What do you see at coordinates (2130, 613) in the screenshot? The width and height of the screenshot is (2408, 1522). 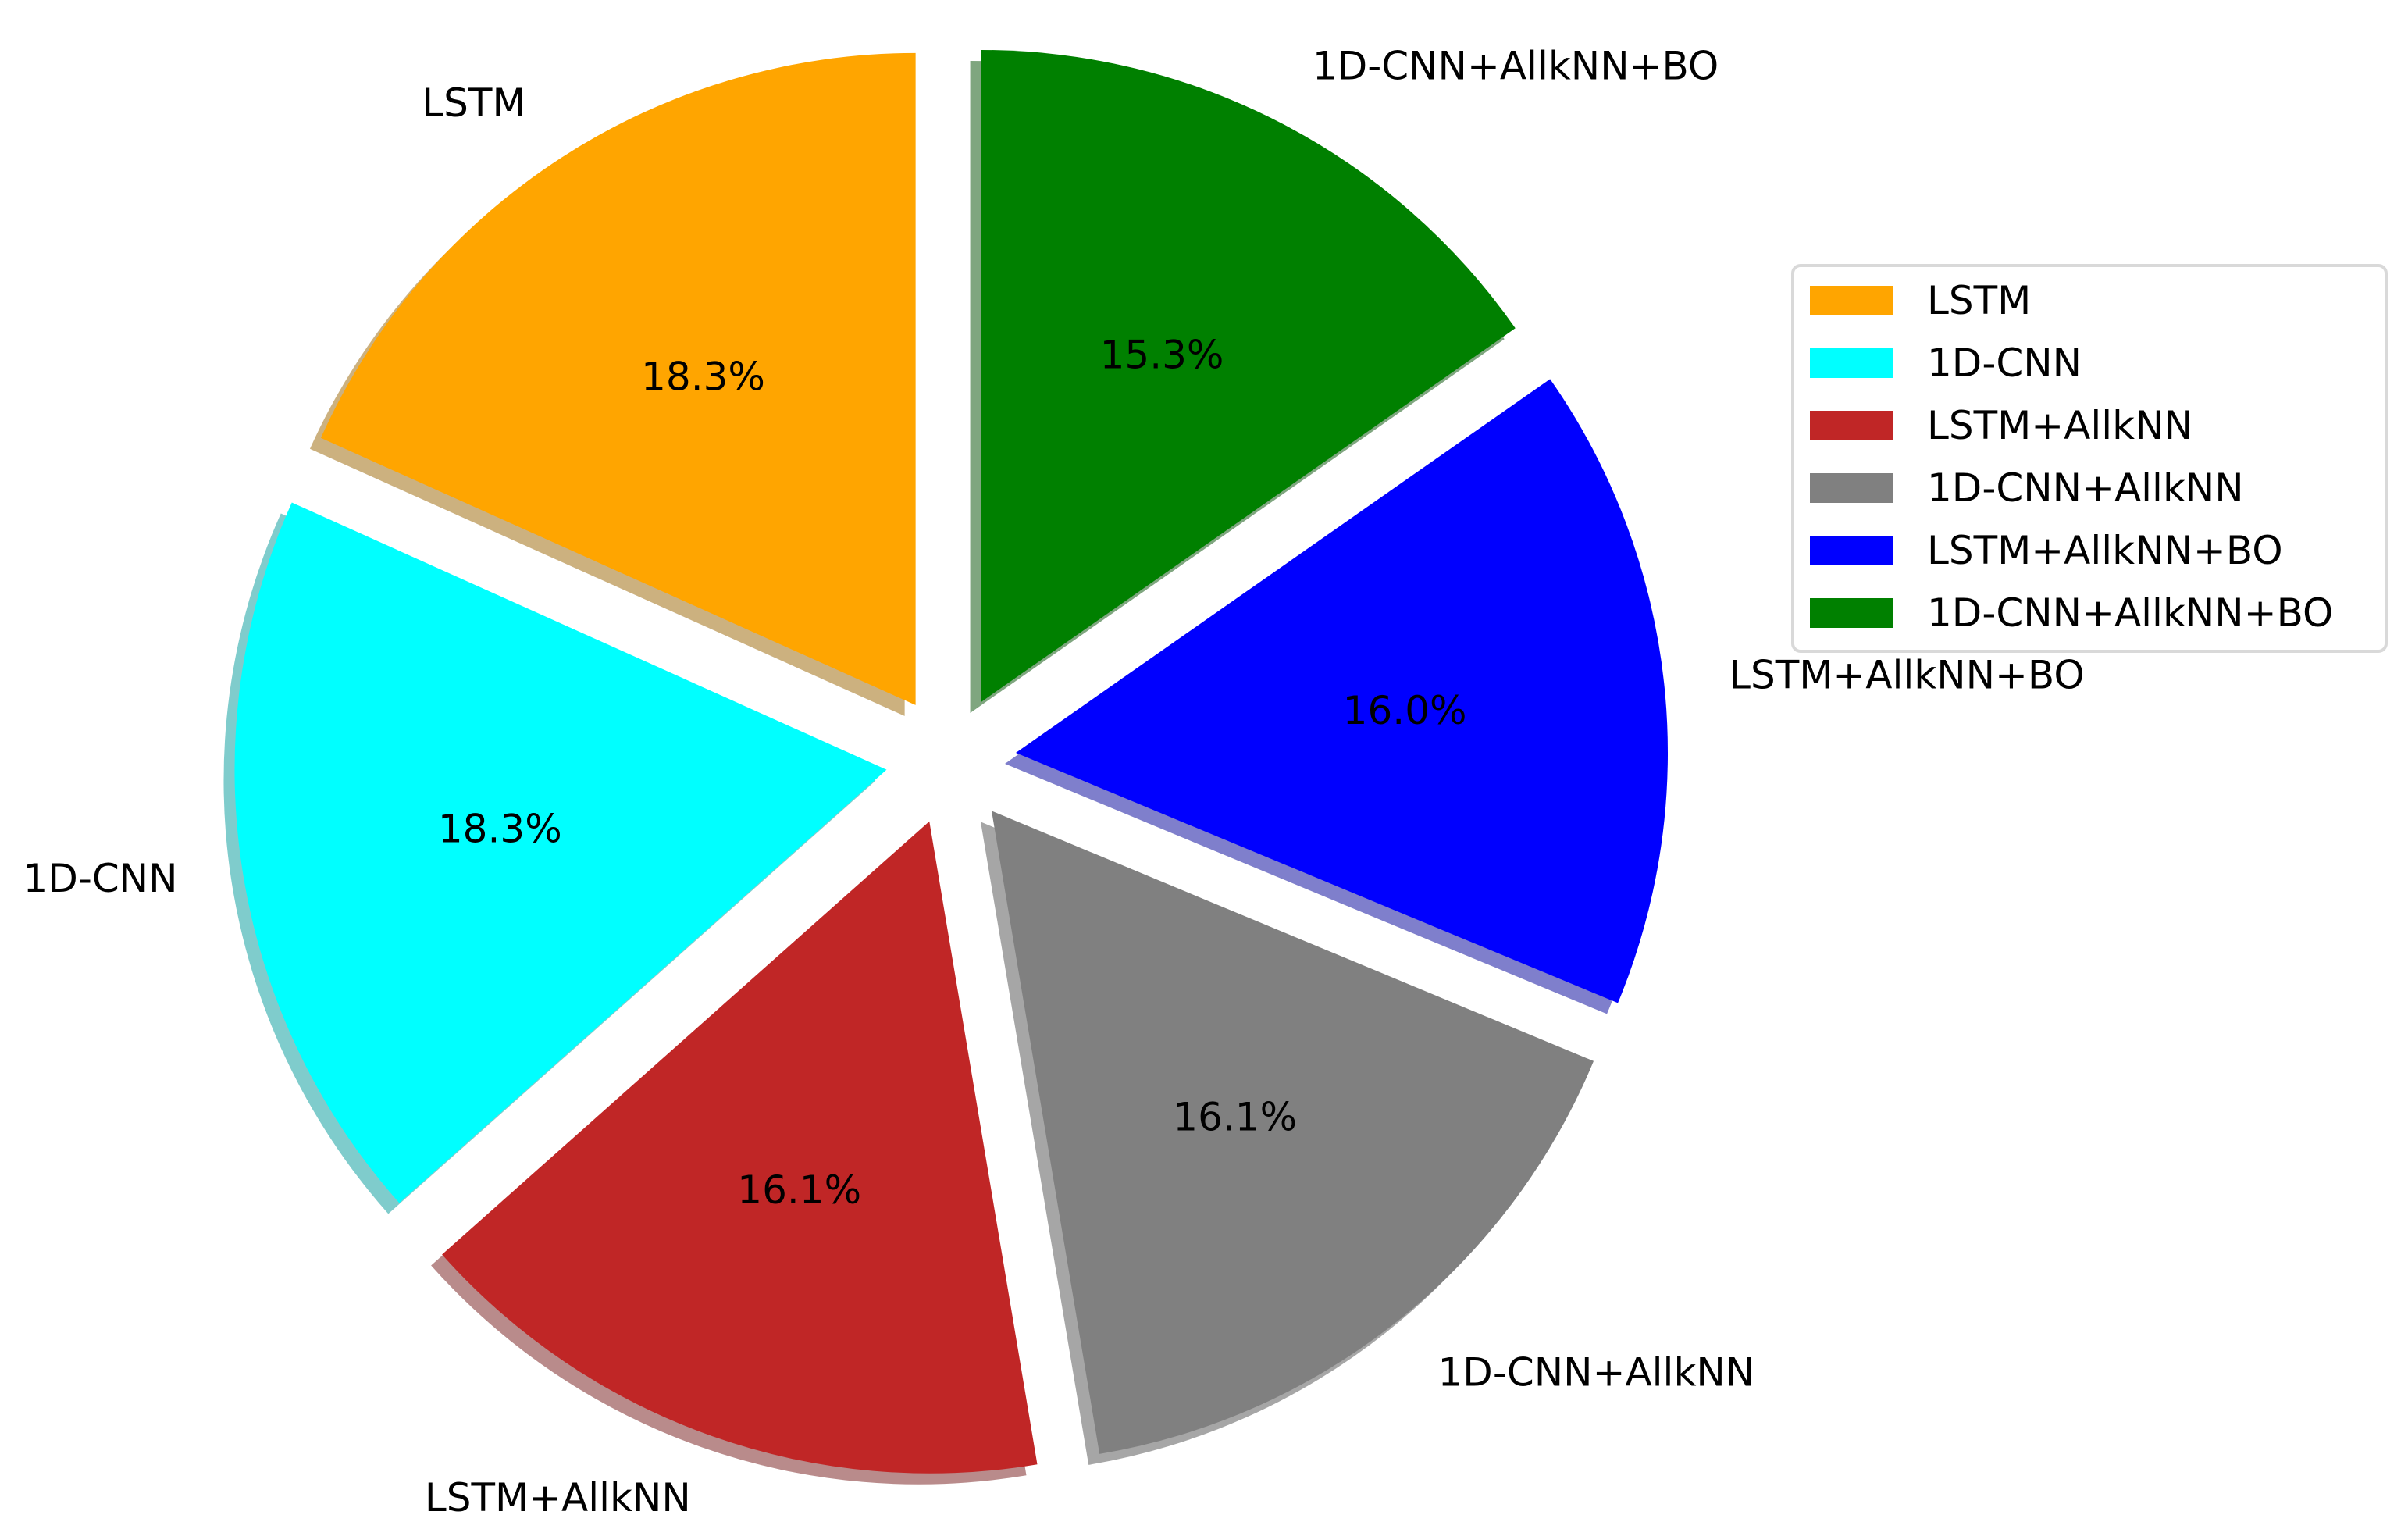 I see `legend-label-1d-cnn-plus-allknn-plus-bo: 1D-CNN+AllkNN+BO` at bounding box center [2130, 613].